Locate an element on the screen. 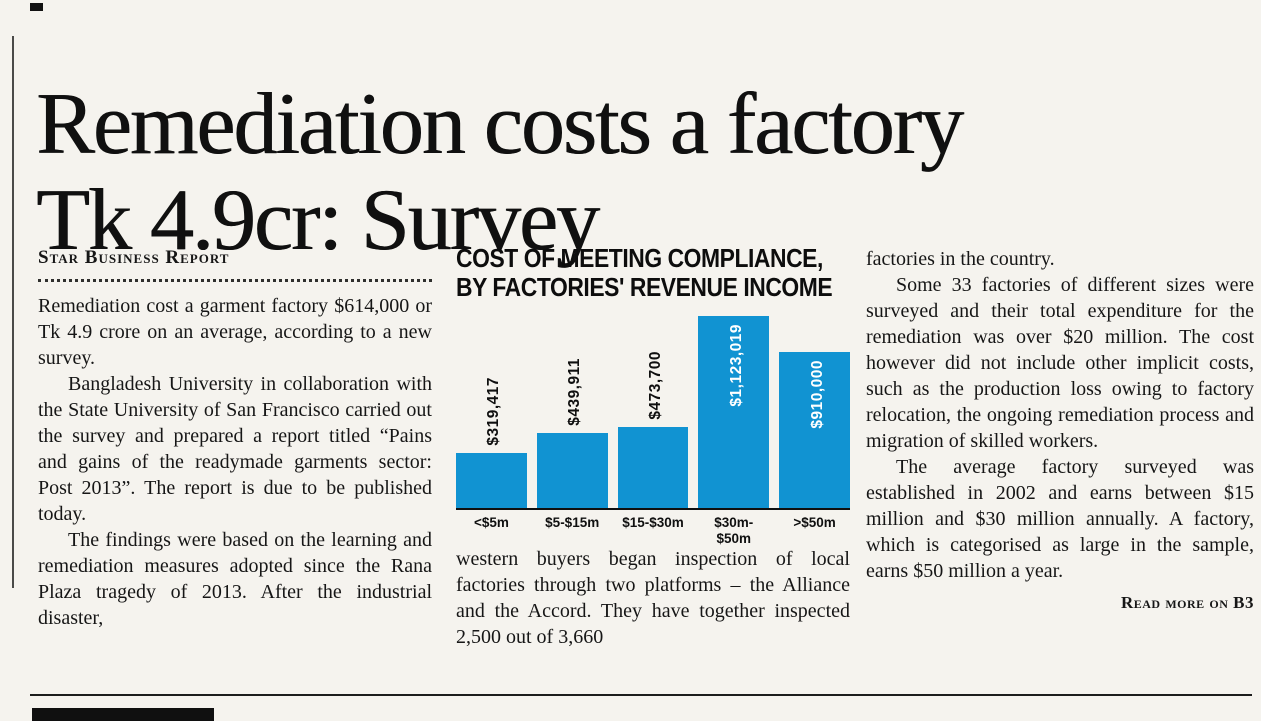  bar-column: $910,000 is located at coordinates (814, 409).